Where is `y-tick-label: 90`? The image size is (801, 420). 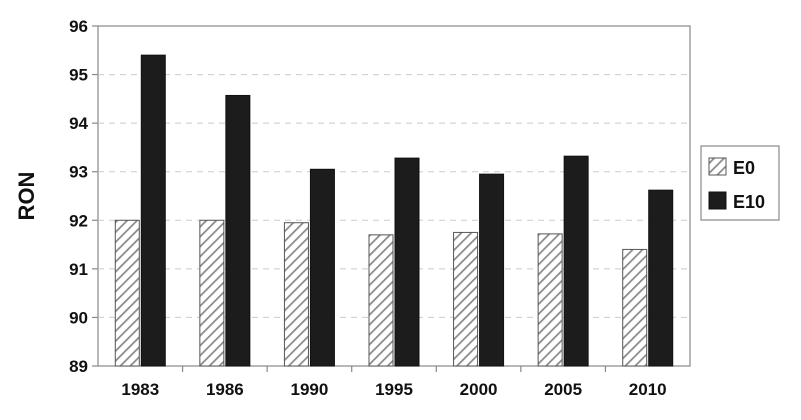
y-tick-label: 90 is located at coordinates (78, 317).